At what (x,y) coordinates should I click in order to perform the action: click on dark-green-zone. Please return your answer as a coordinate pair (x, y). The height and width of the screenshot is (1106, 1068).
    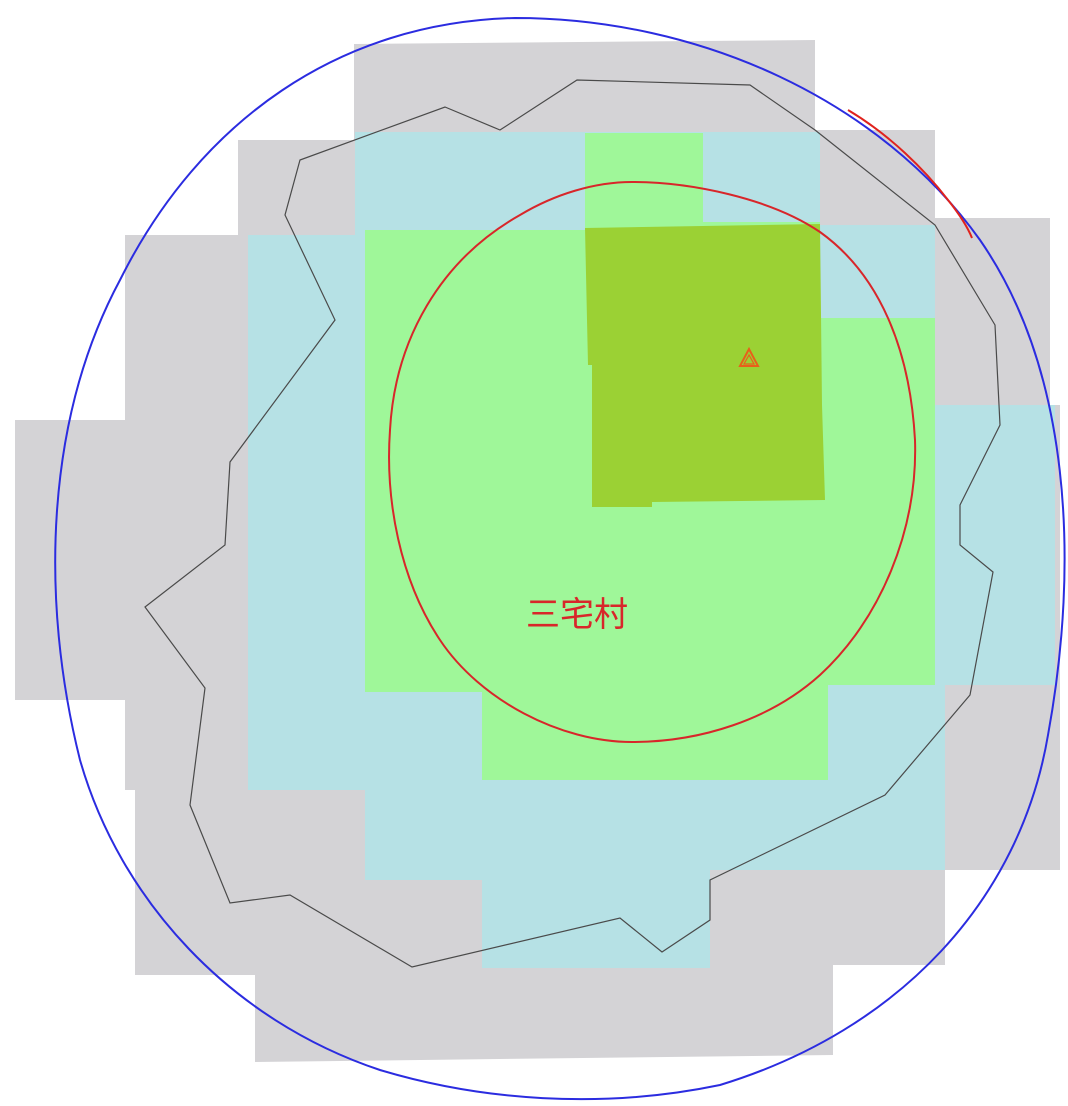
    Looking at the image, I should click on (705, 365).